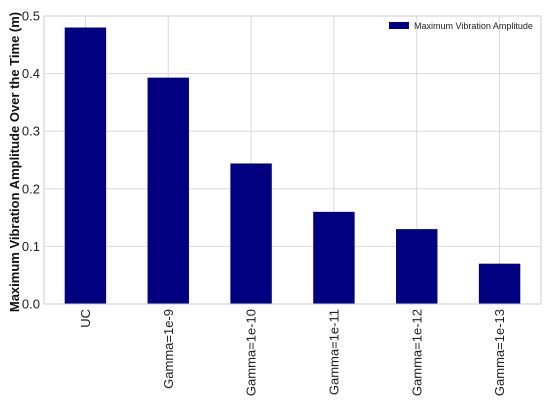  What do you see at coordinates (168, 349) in the screenshot?
I see `x-tick-label: Gamma=1e-9` at bounding box center [168, 349].